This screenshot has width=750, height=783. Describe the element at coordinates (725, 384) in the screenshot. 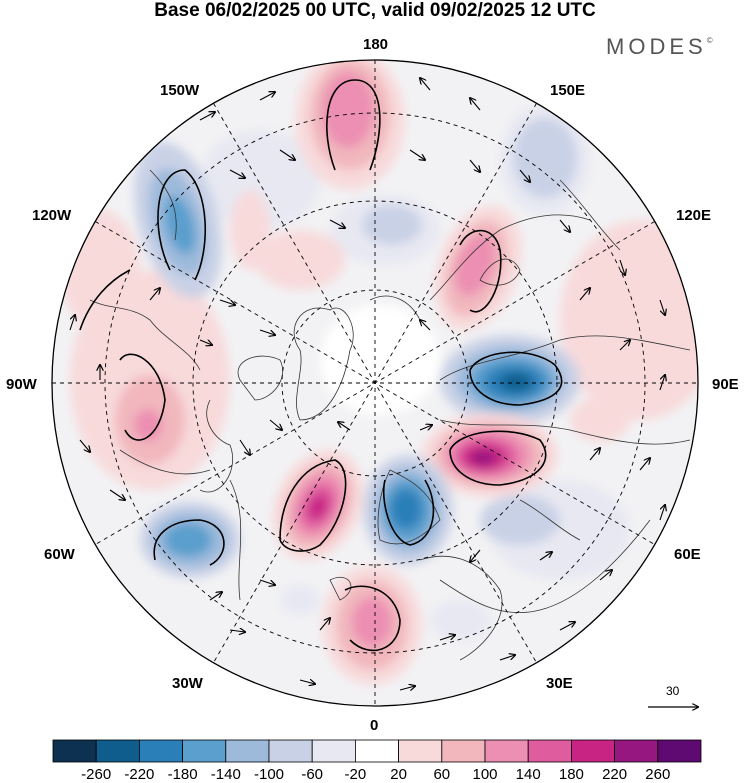

I see `lon-label-90e: 90E` at that location.